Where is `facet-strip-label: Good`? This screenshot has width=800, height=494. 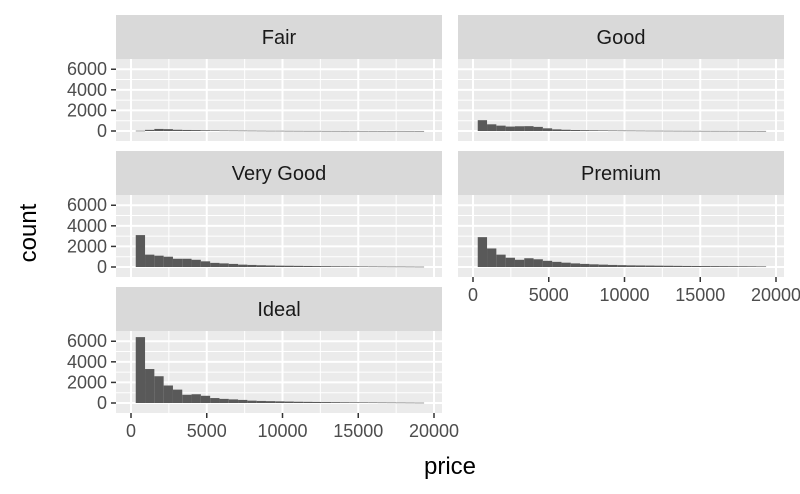
facet-strip-label: Good is located at coordinates (621, 38).